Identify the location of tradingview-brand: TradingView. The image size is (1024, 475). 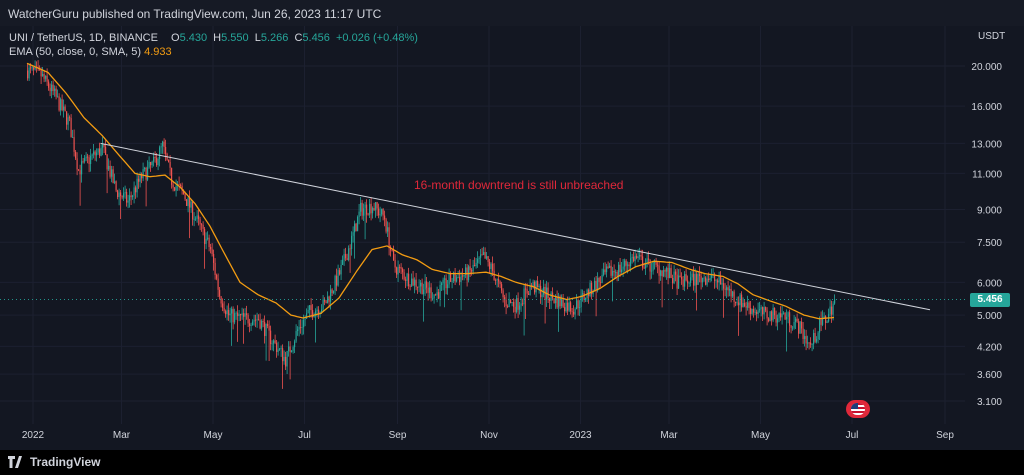
(65, 462).